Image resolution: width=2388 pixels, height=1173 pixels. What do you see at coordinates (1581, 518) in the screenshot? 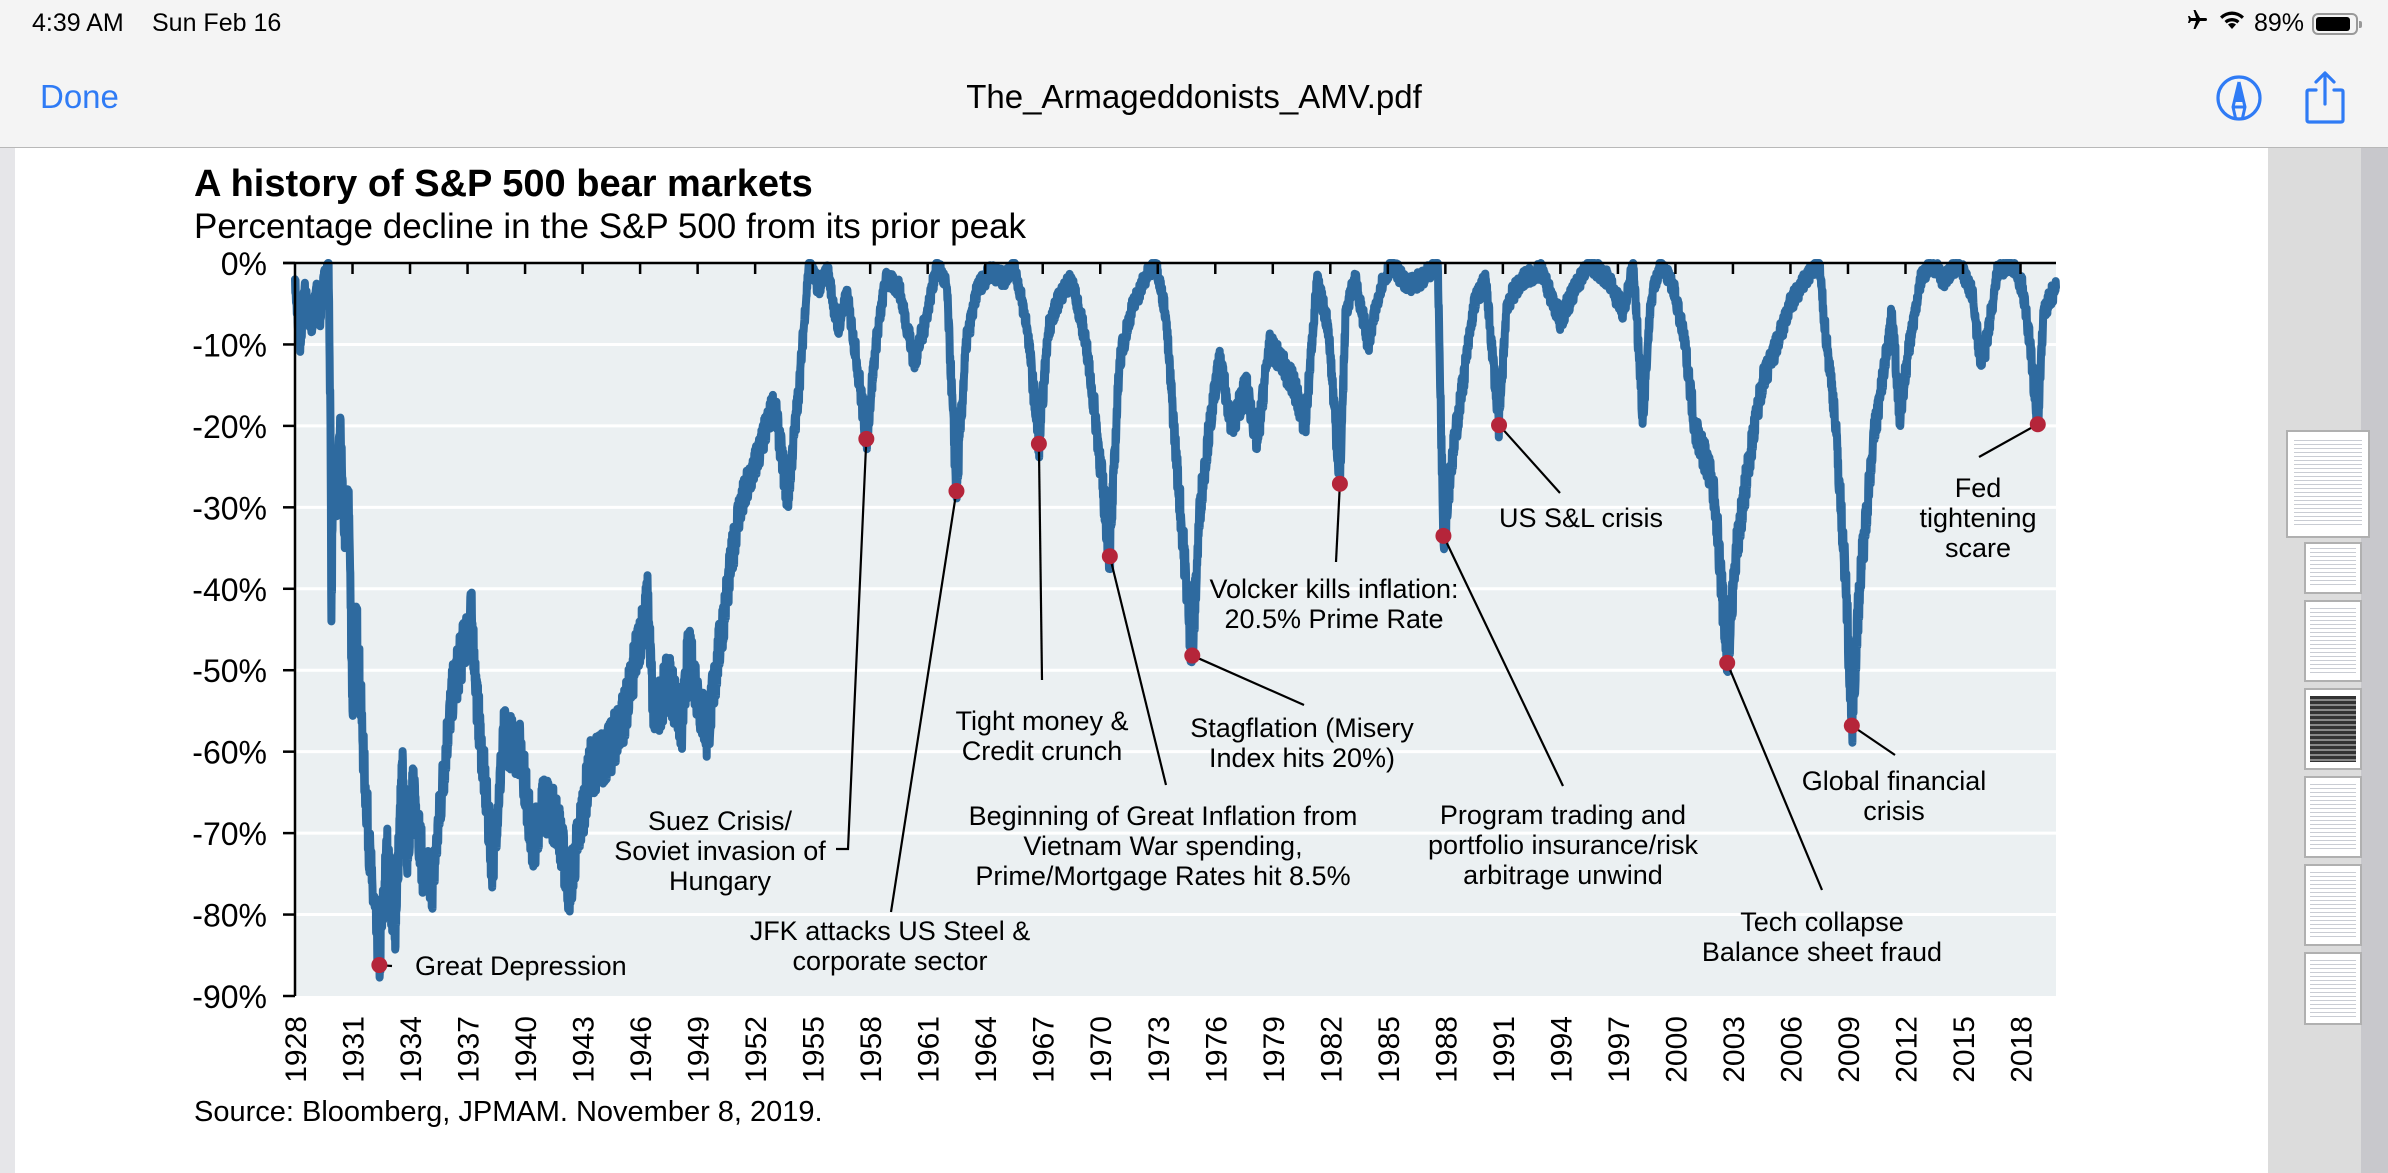
I see `annotation-label-sl-crisis: US S&L crisis` at bounding box center [1581, 518].